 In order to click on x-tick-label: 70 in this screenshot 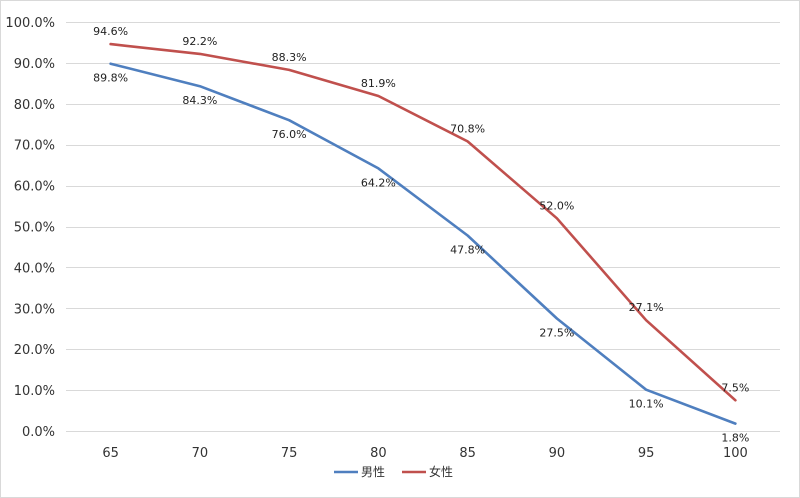, I will do `click(200, 453)`.